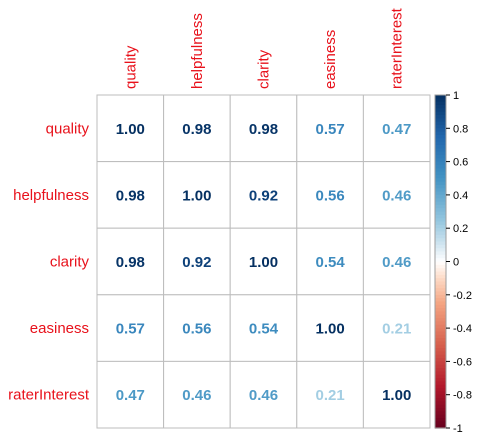  I want to click on column-label: clarity, so click(264, 69).